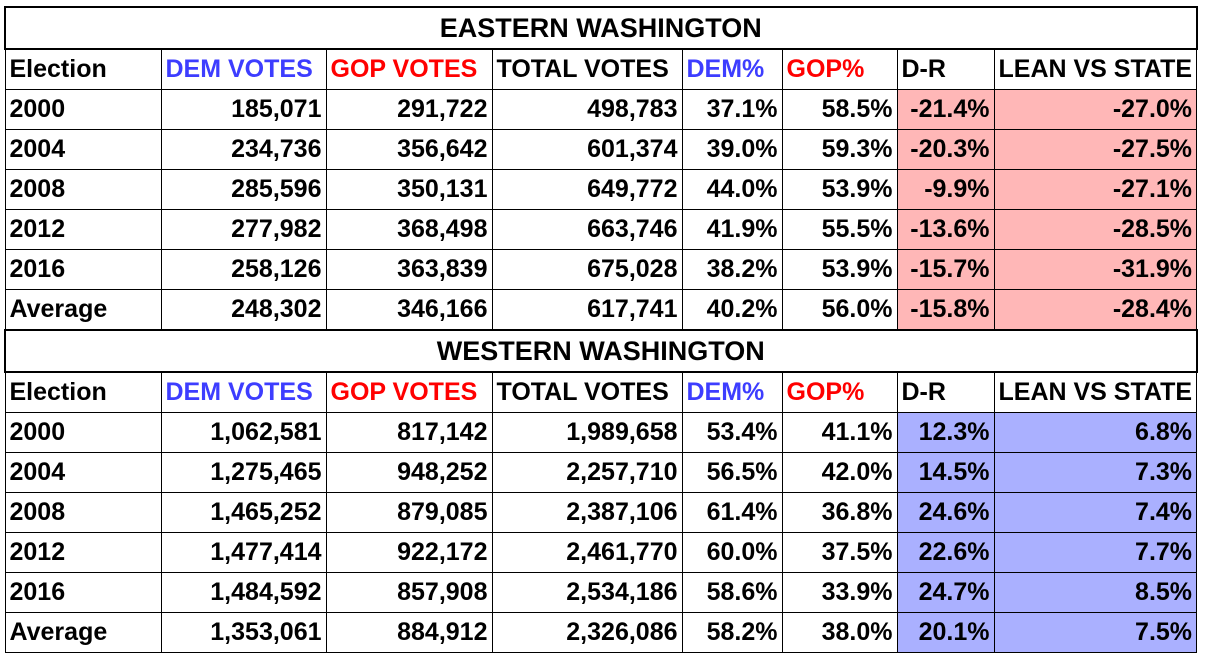  I want to click on cell-total: 649,772, so click(587, 189).